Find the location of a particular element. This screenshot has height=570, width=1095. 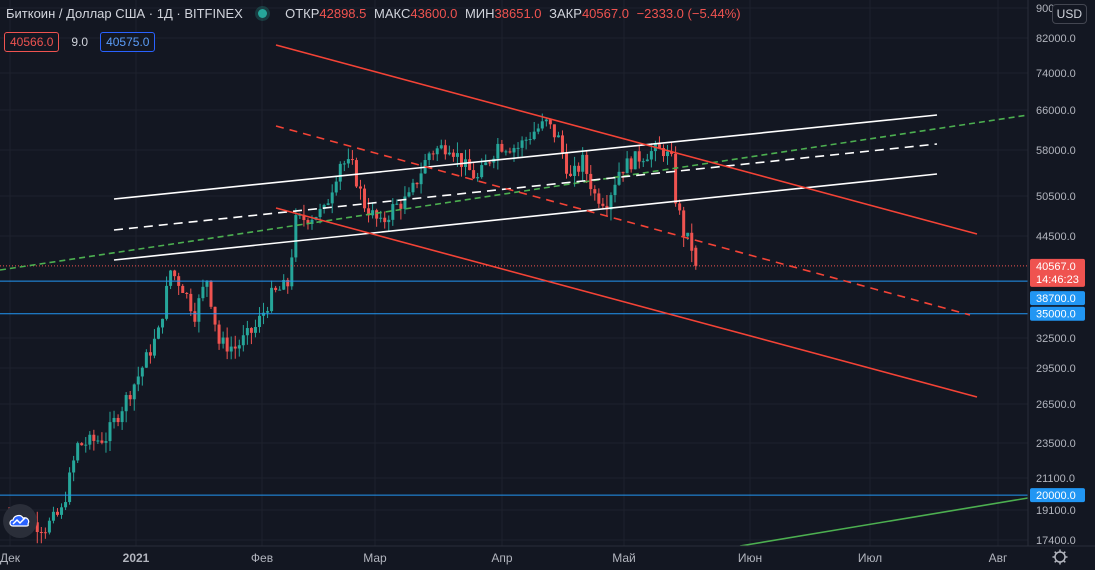

level-20000-tag is located at coordinates (1057, 495).